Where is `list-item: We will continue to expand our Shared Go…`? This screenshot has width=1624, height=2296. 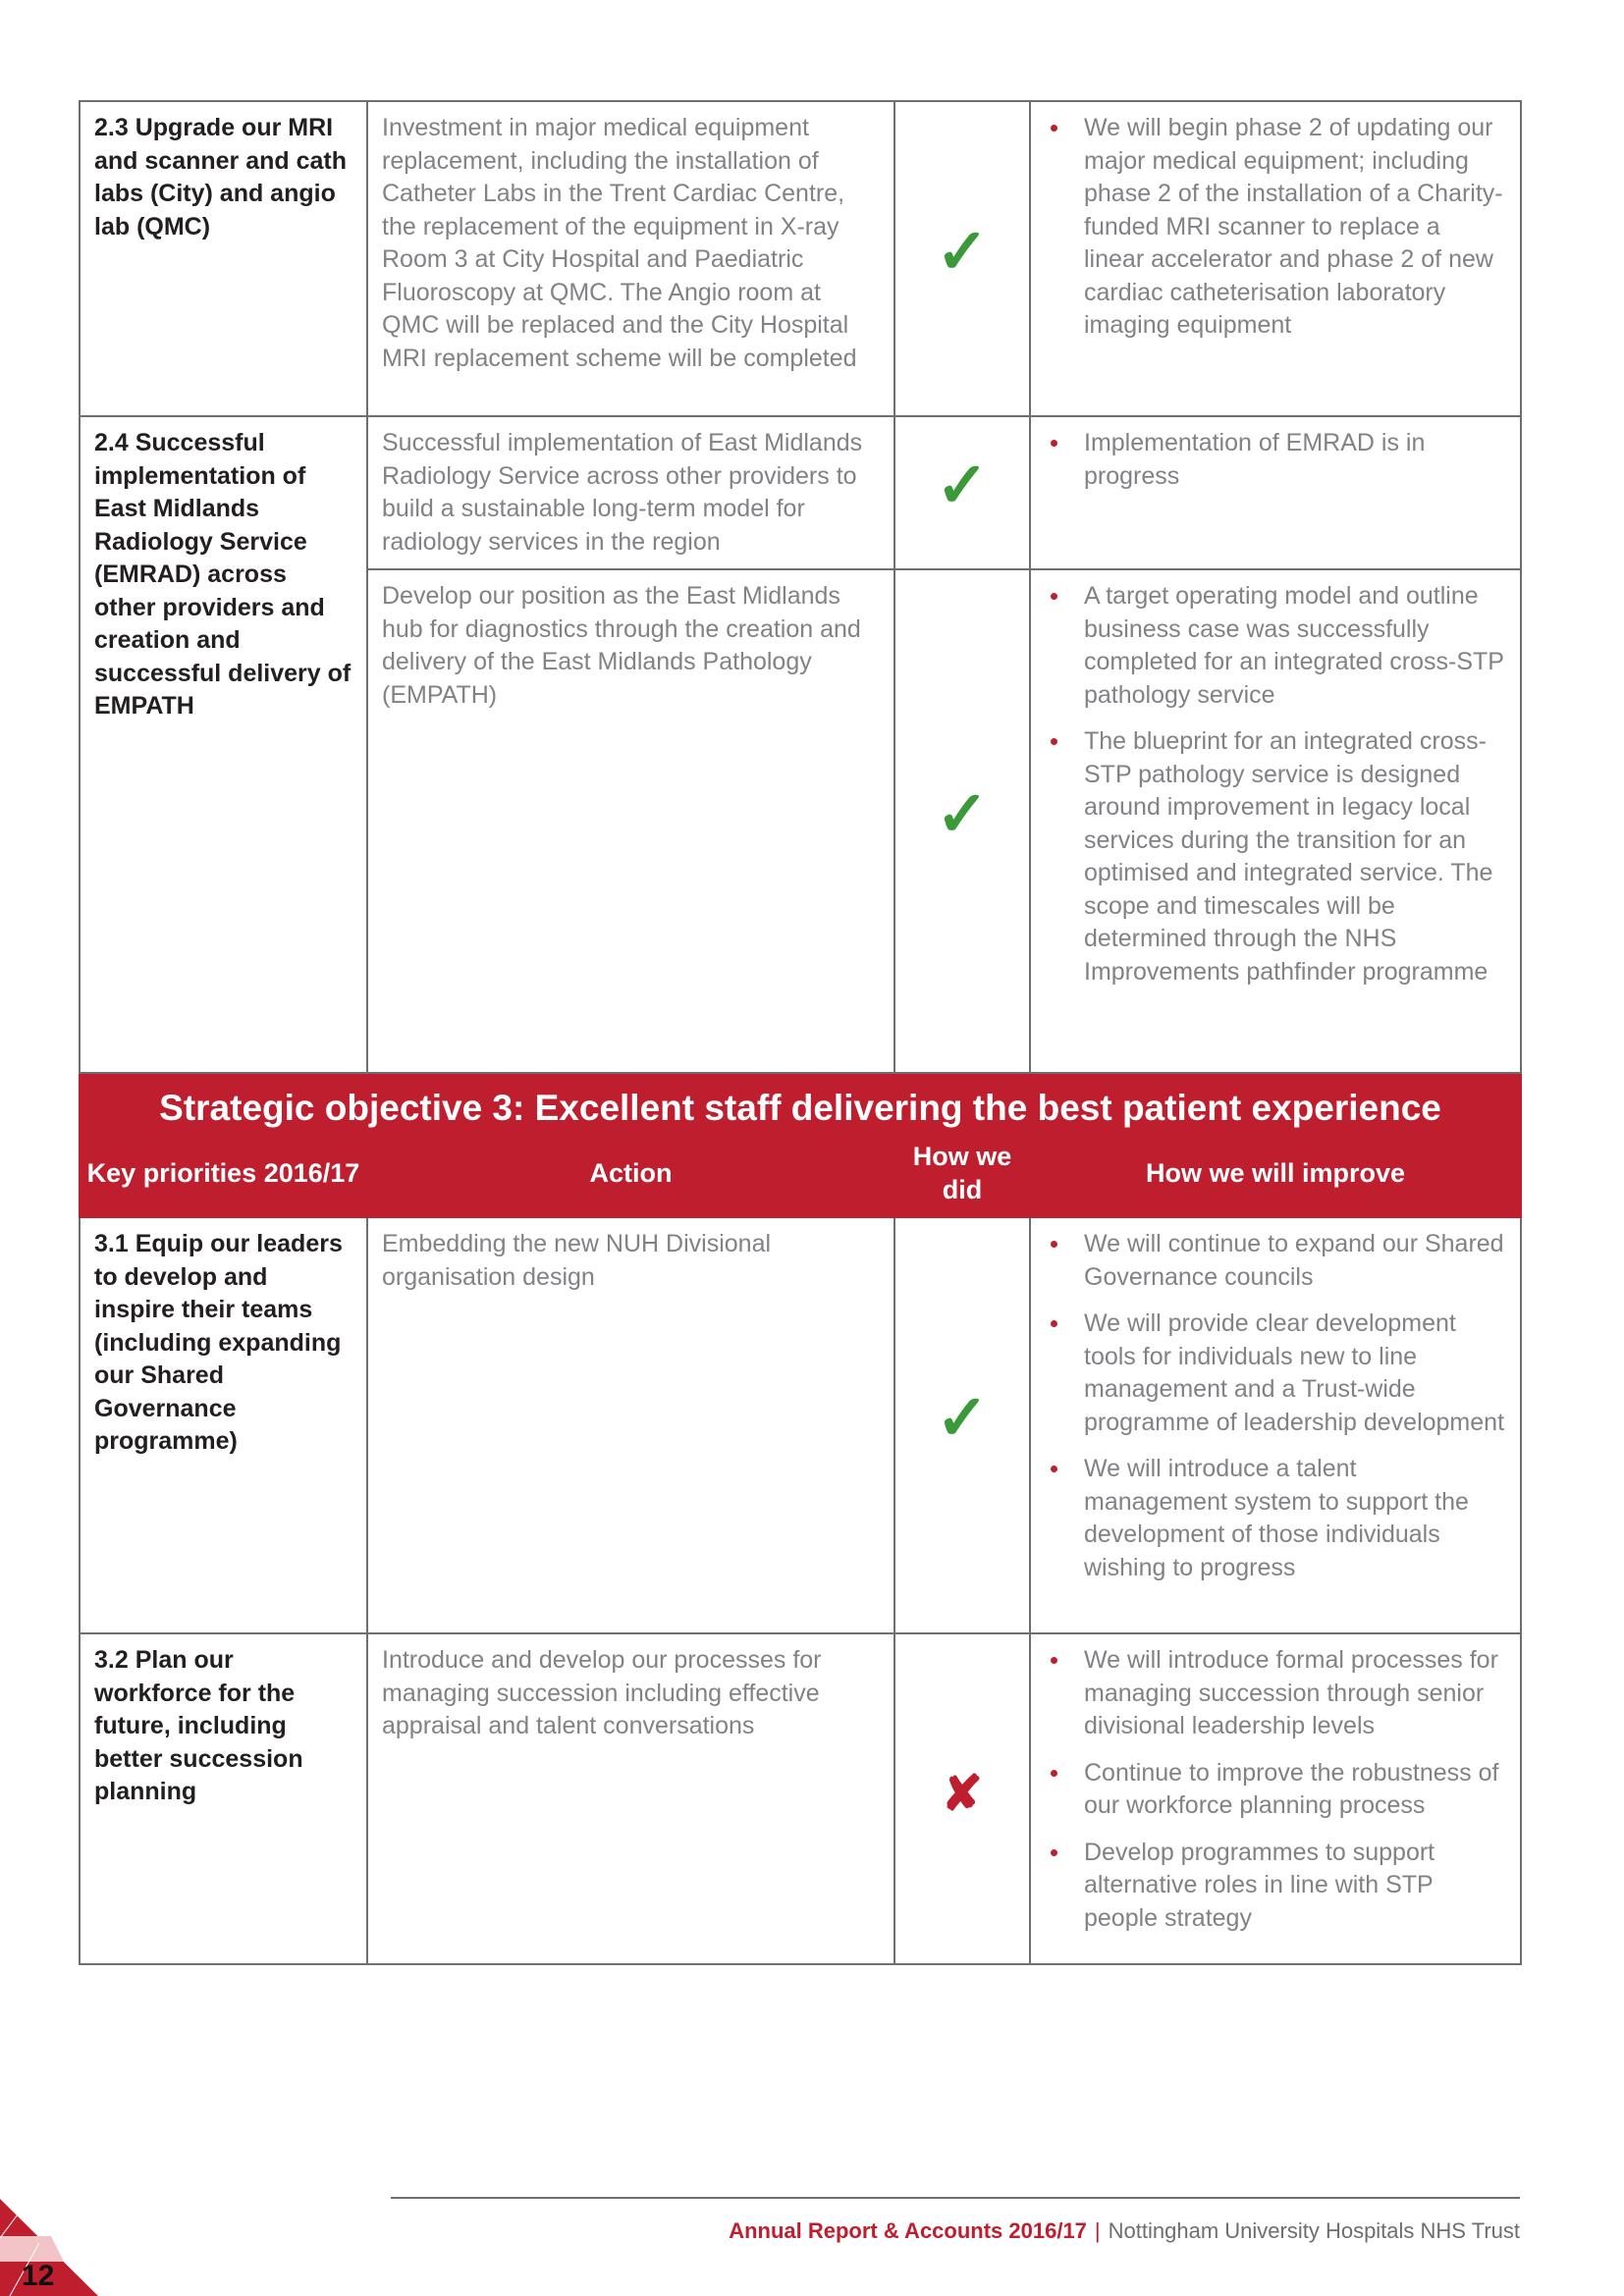
list-item: We will continue to expand our Shared Go… is located at coordinates (1278, 1261).